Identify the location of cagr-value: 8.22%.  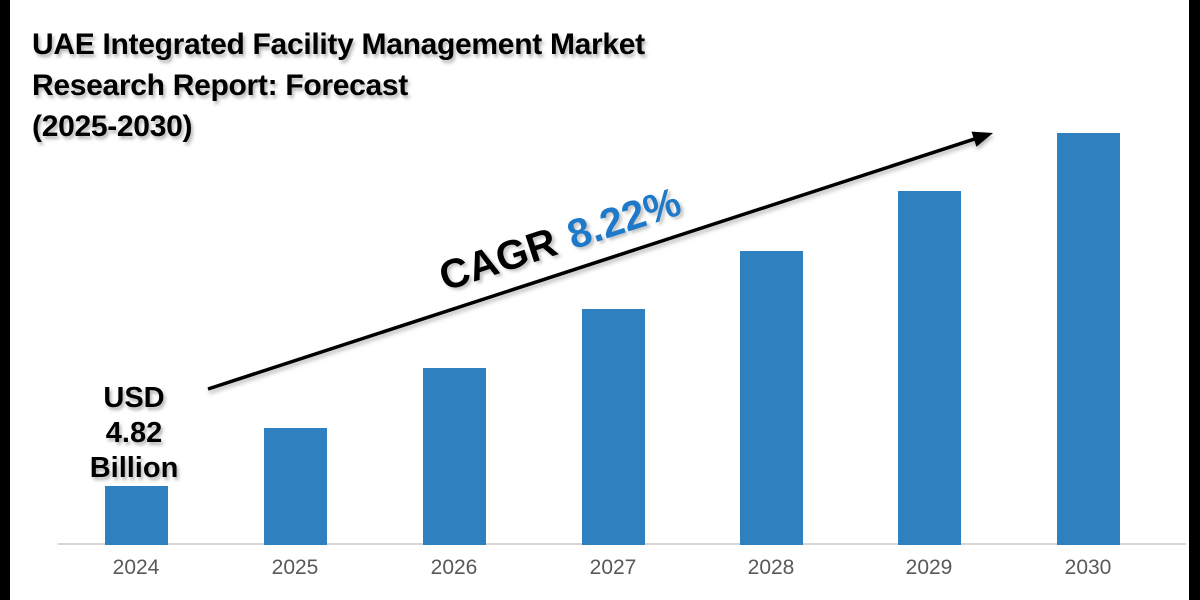
(624, 218).